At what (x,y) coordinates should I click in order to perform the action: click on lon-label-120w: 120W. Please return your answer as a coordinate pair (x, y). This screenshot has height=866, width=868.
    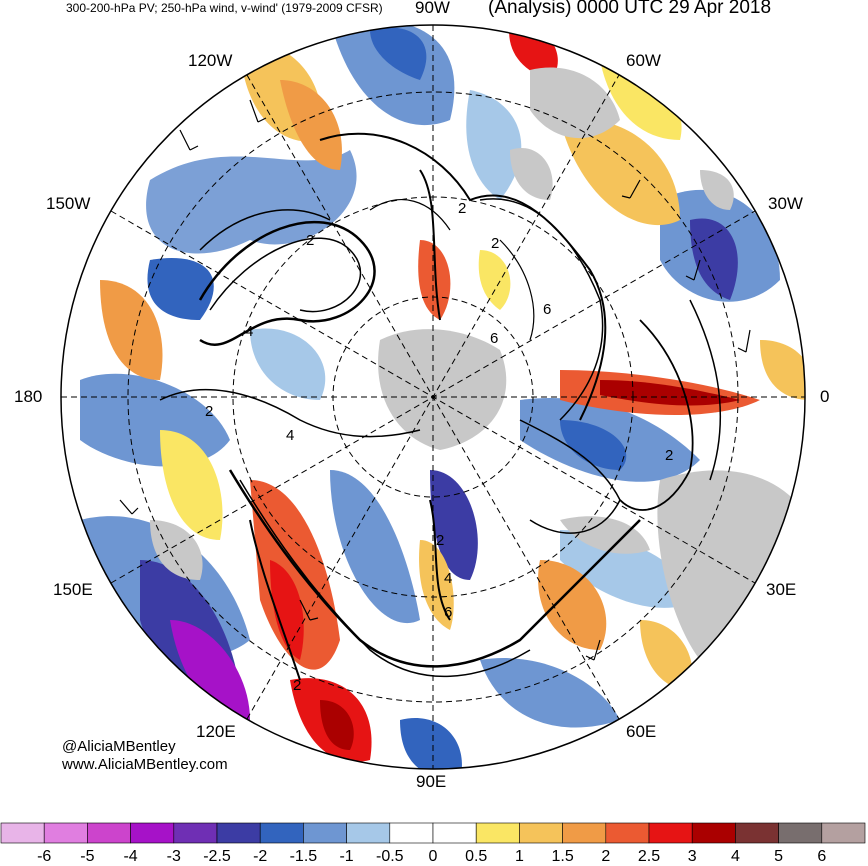
    Looking at the image, I should click on (210, 60).